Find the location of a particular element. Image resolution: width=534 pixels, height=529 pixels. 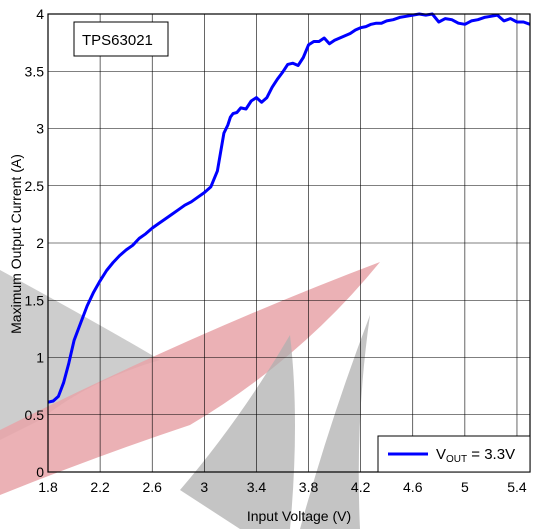

x-tick-label: 3.4 is located at coordinates (257, 487).